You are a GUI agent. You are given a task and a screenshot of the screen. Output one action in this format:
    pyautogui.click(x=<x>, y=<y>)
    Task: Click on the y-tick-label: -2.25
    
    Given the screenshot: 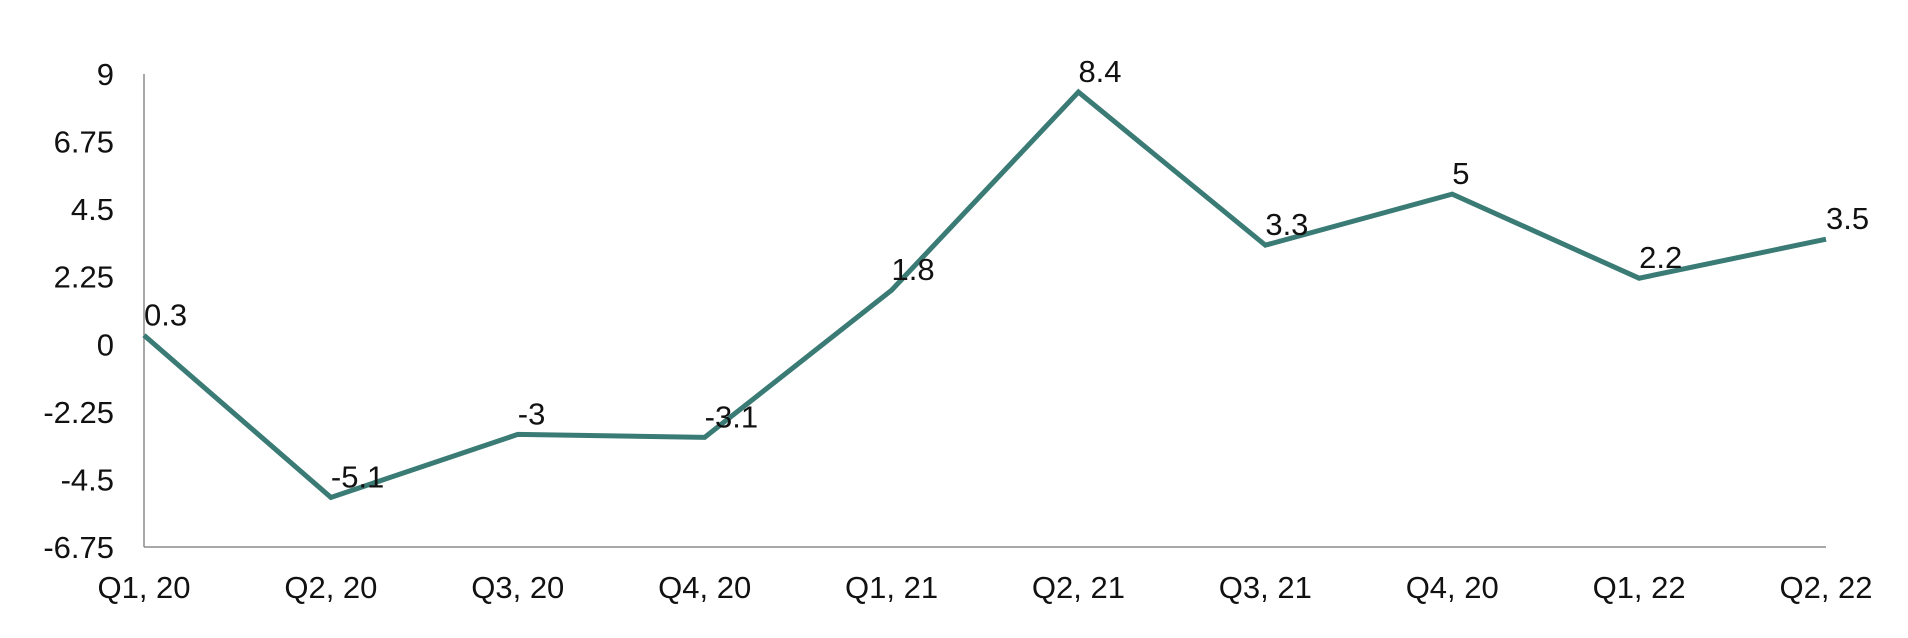 What is the action you would take?
    pyautogui.click(x=78, y=412)
    